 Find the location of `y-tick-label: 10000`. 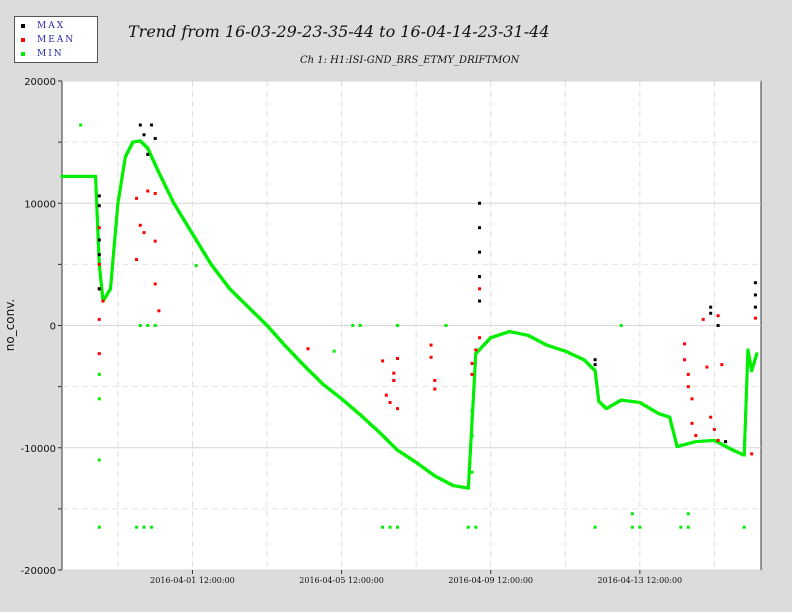

y-tick-label: 10000 is located at coordinates (40, 204).